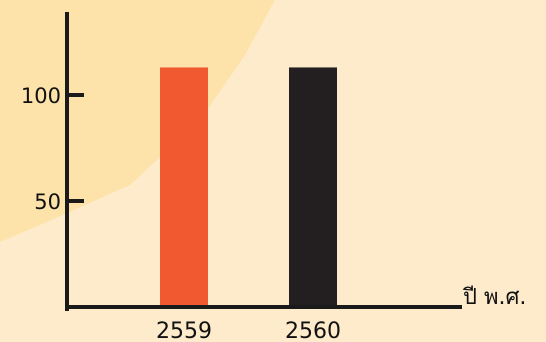  I want to click on x-tick-label-2560: 2560, so click(313, 330).